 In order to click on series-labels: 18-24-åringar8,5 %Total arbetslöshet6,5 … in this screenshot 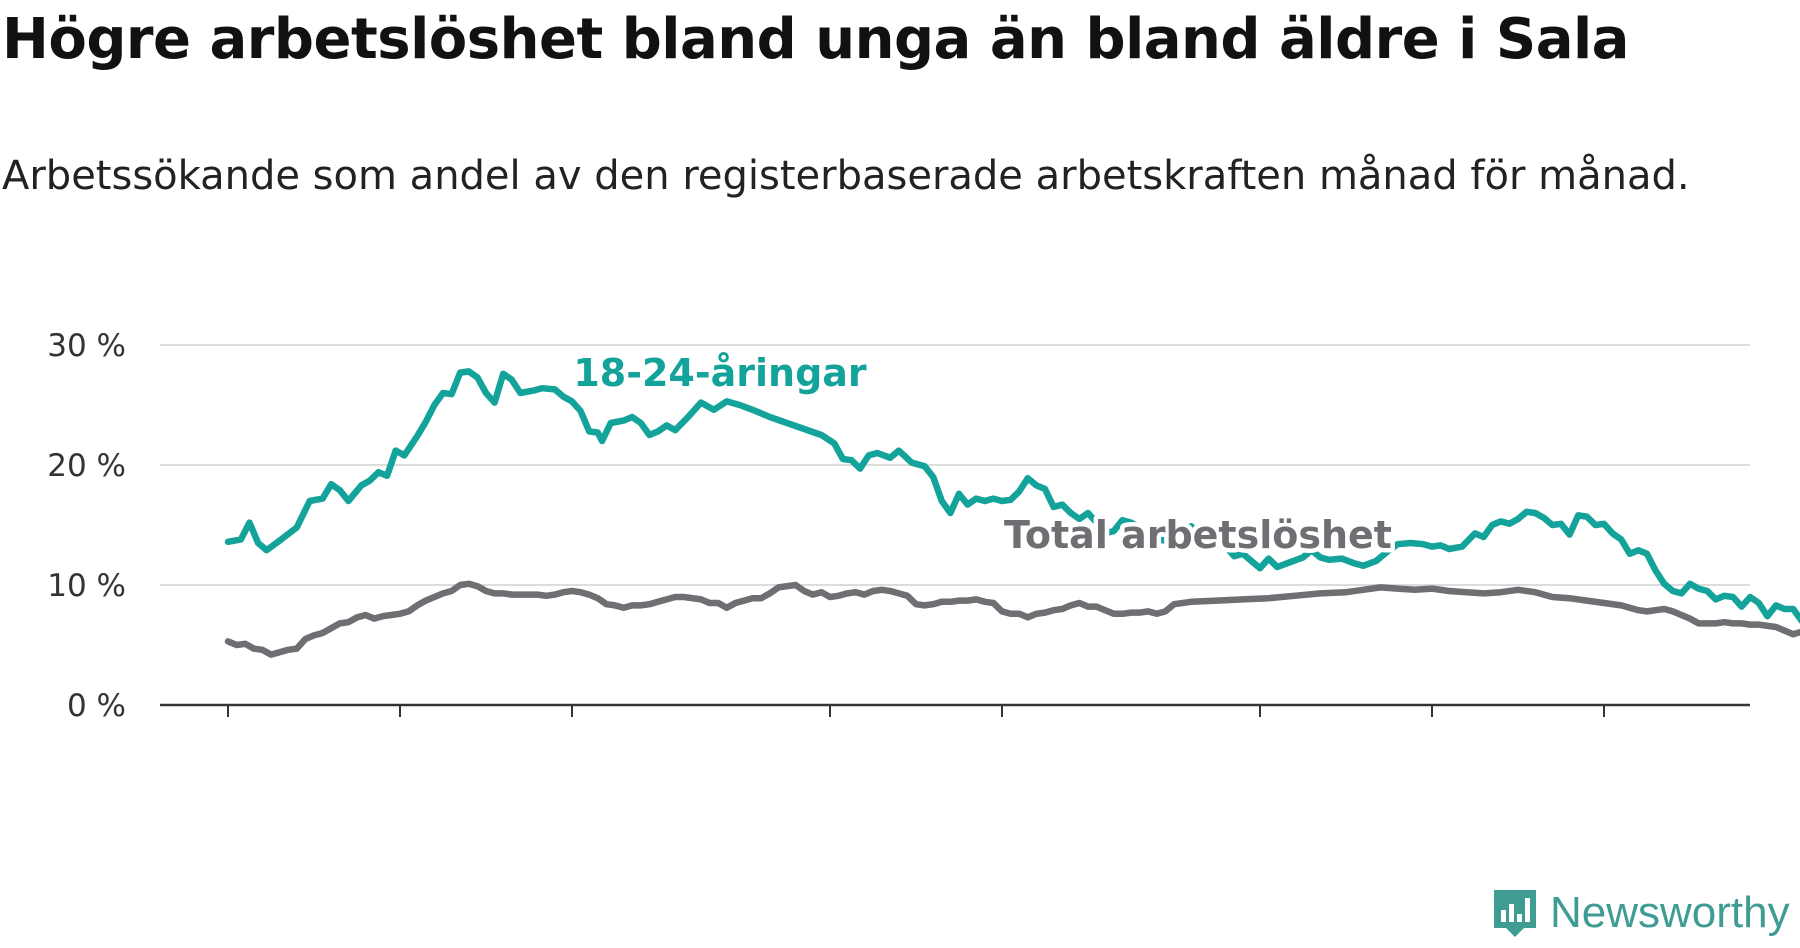, I will do `click(983, 454)`.